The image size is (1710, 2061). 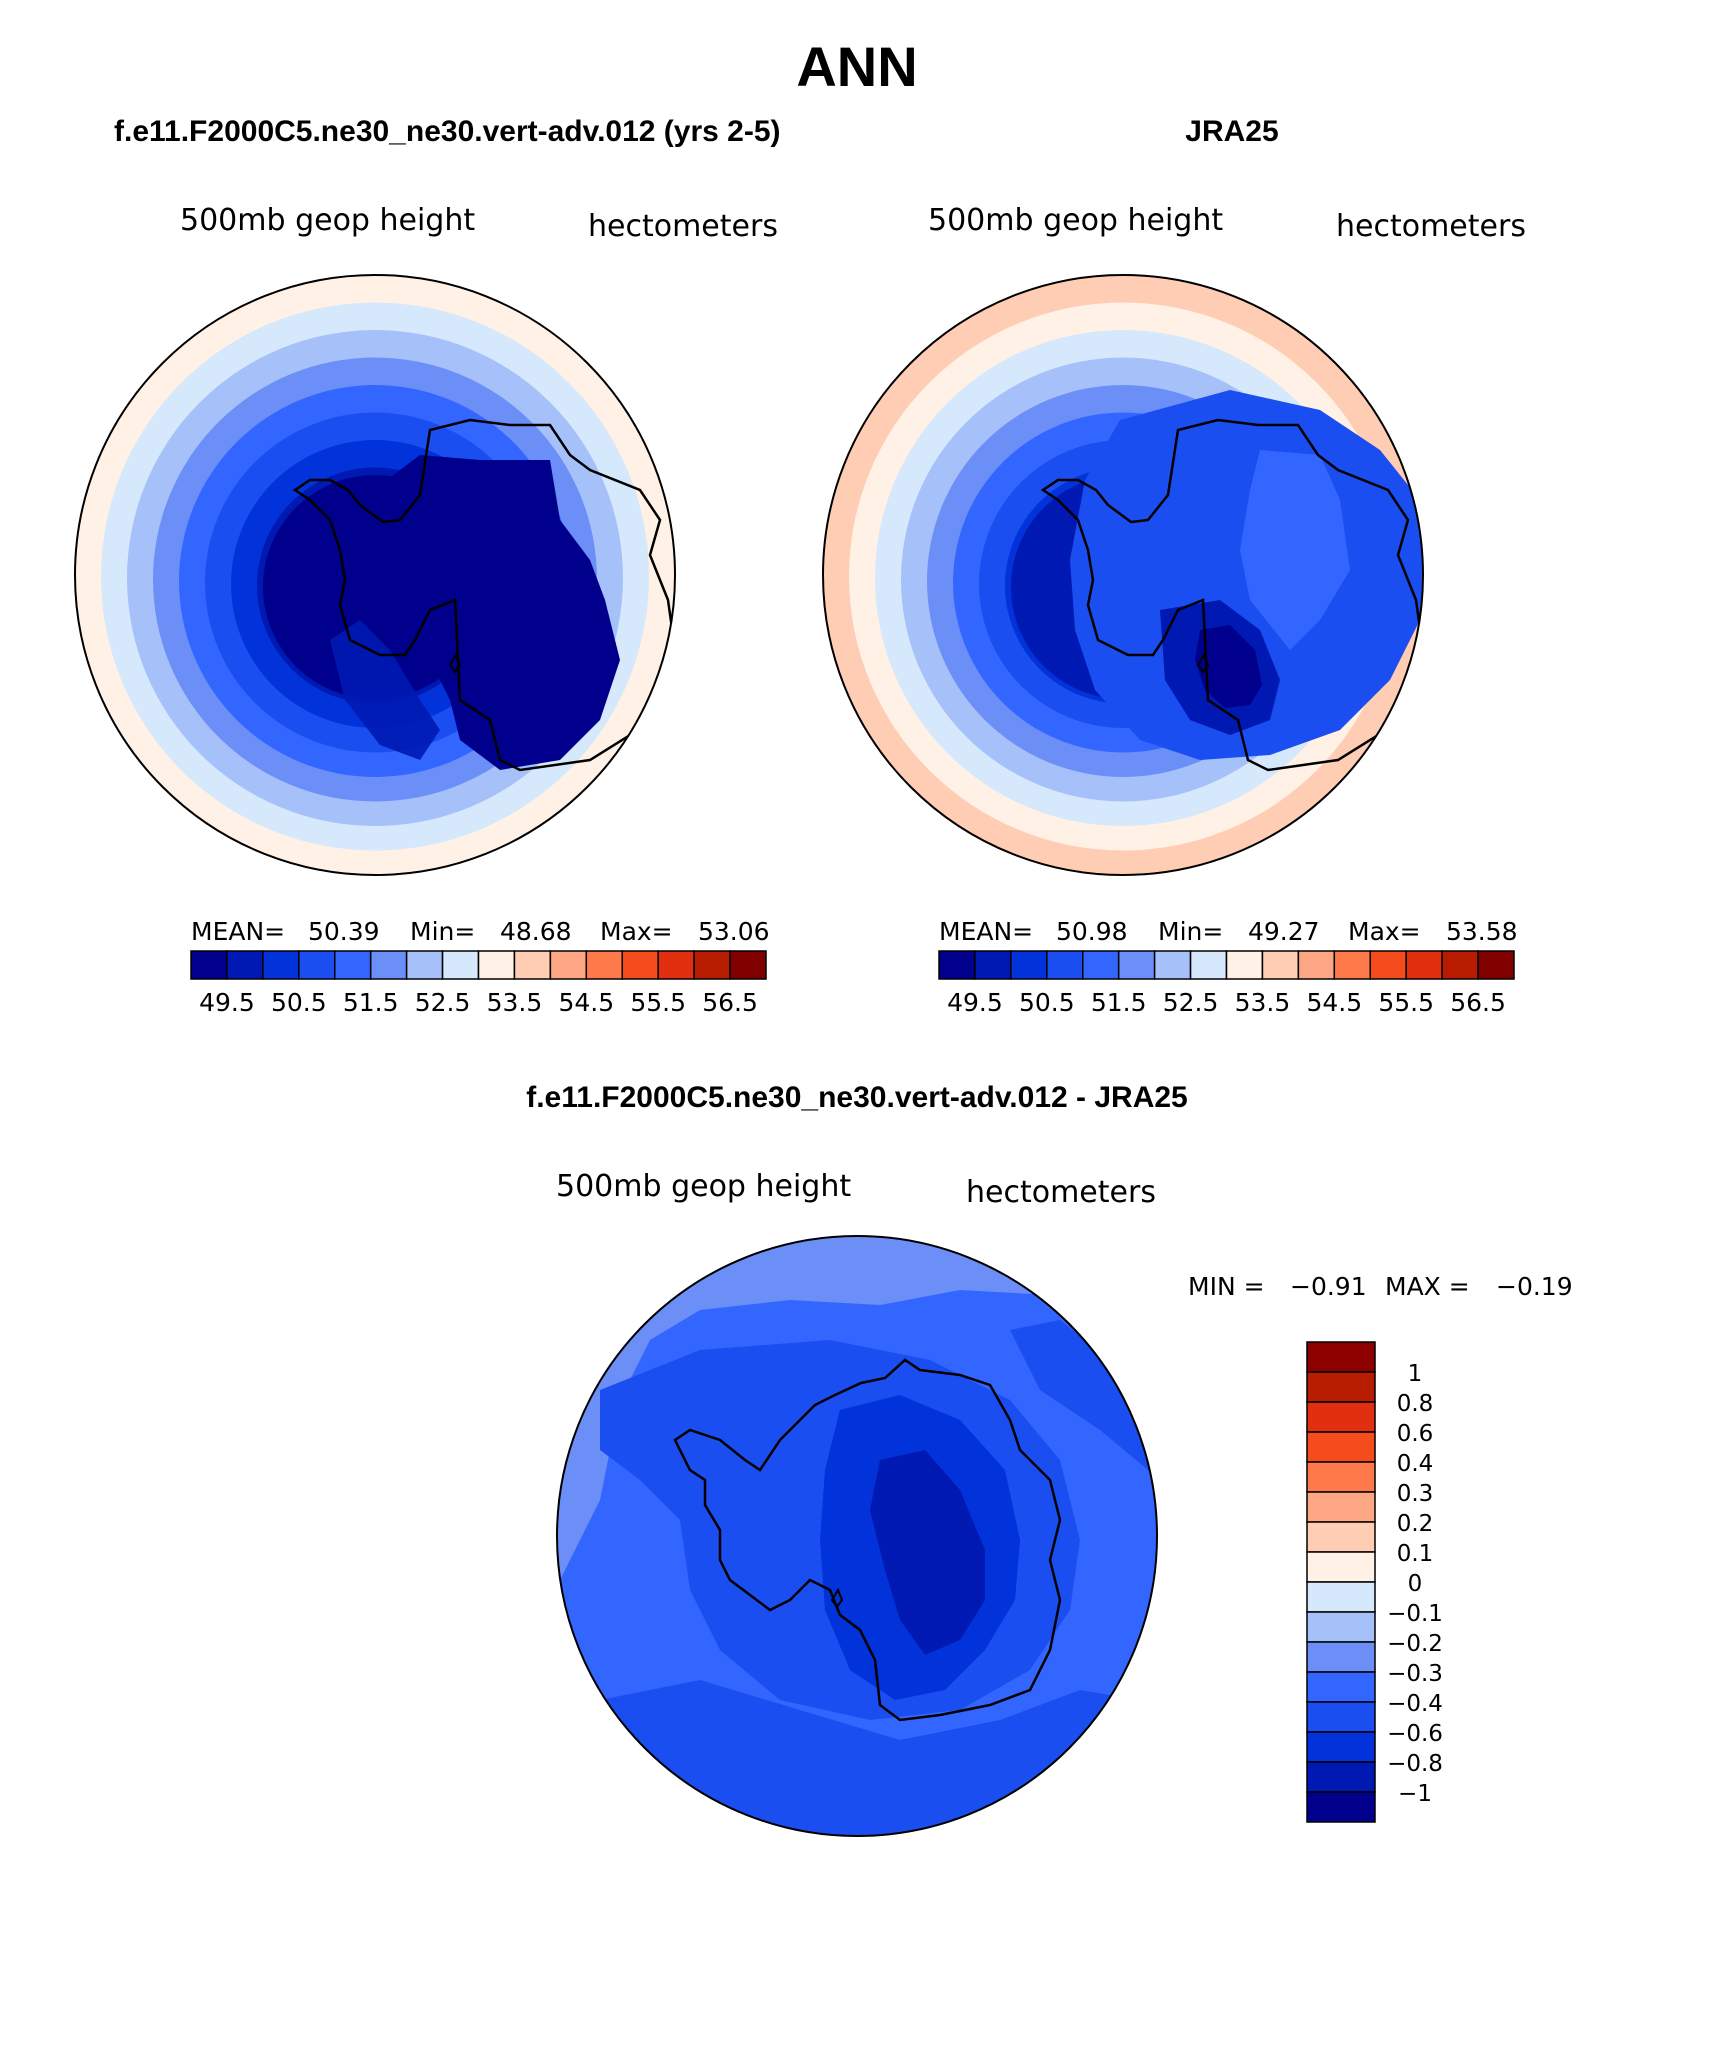 What do you see at coordinates (1415, 1614) in the screenshot?
I see `panel-diff-colorbar-tick-label: −0.1` at bounding box center [1415, 1614].